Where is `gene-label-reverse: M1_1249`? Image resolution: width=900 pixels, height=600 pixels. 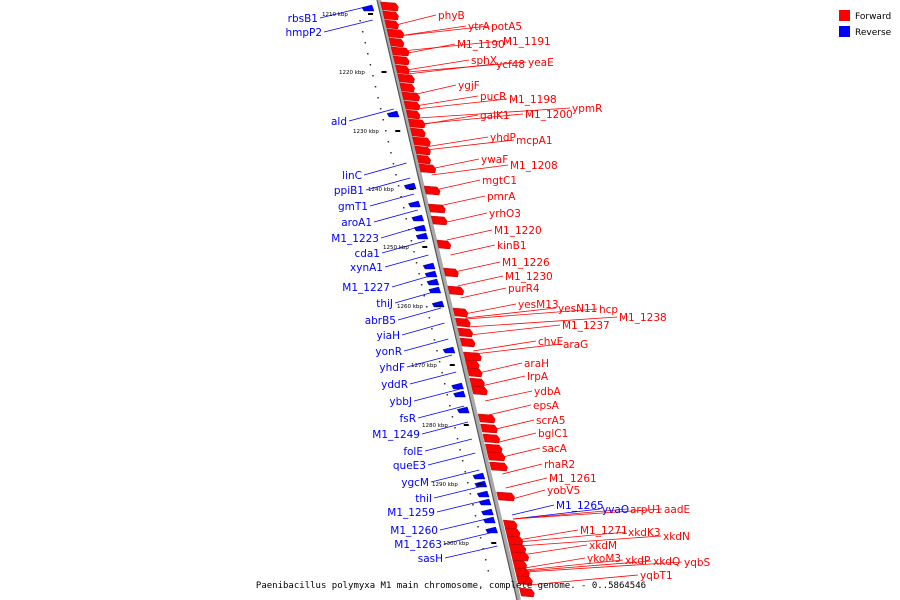 gene-label-reverse: M1_1249 is located at coordinates (396, 435).